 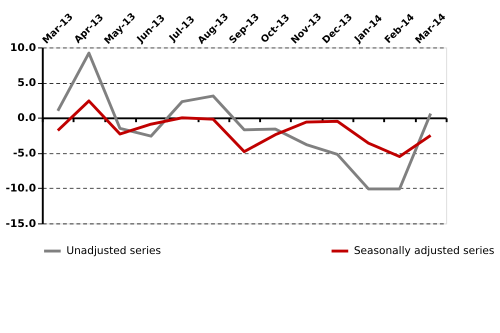 I want to click on legend-label: Seasonally adjusted series, so click(x=424, y=250).